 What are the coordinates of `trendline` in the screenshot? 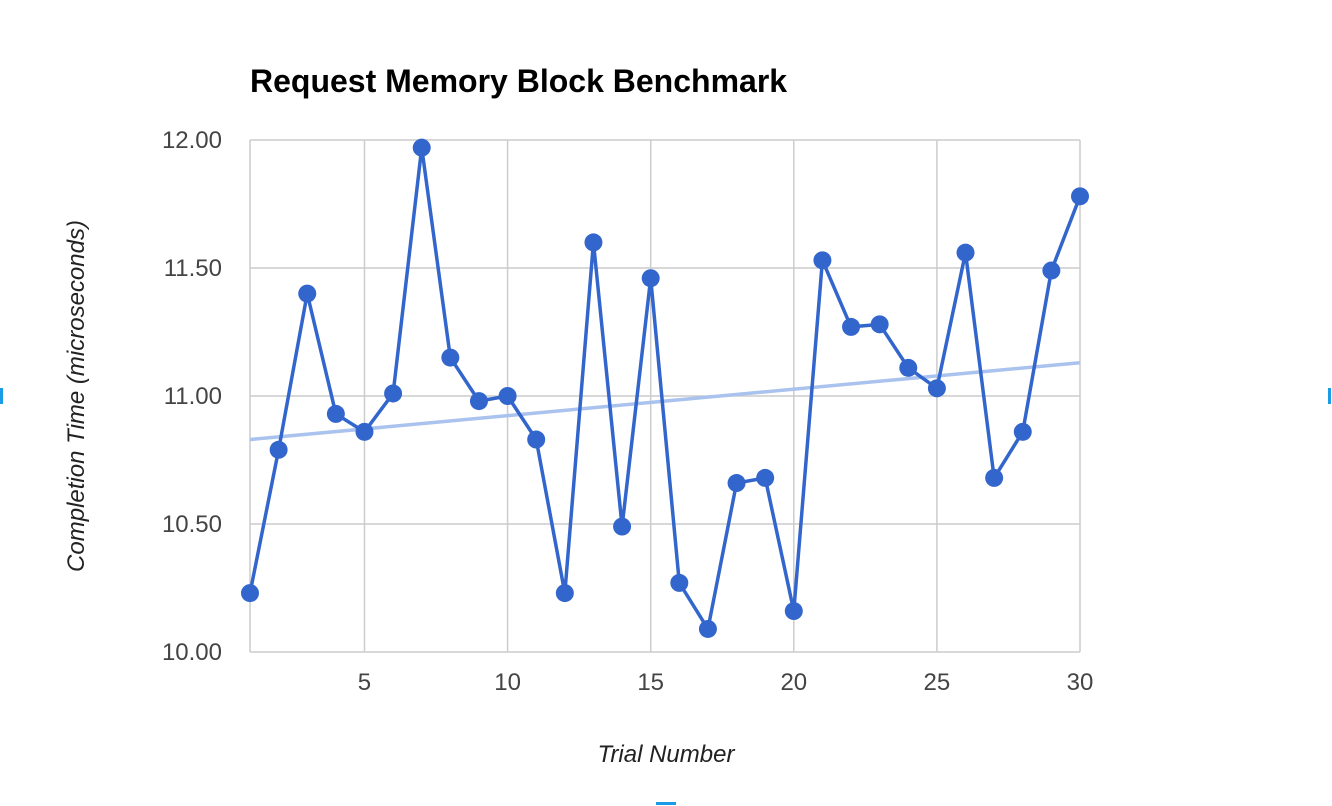 It's located at (665, 401).